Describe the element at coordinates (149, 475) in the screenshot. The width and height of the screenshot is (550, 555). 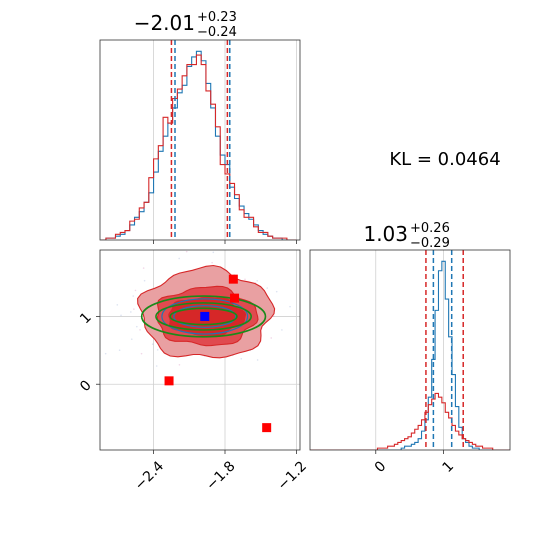
I see `joint-x-tick-label-0: −2.4` at that location.